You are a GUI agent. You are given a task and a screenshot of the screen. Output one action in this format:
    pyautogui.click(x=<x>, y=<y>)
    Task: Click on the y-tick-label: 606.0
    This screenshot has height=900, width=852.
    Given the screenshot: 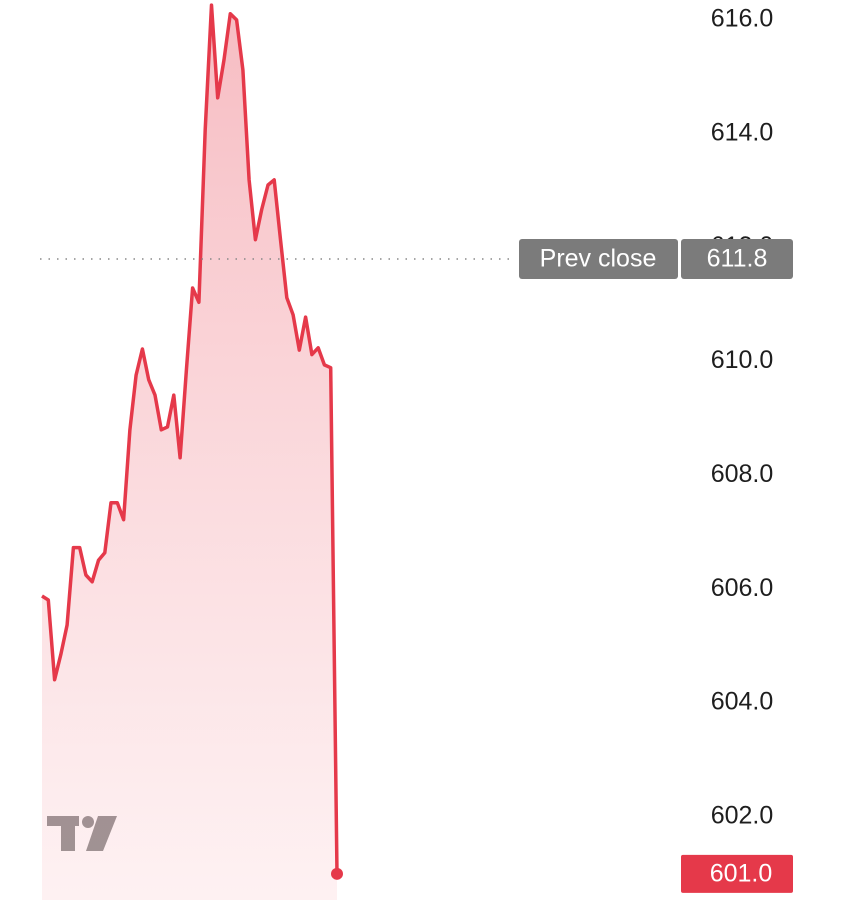 What is the action you would take?
    pyautogui.click(x=742, y=588)
    